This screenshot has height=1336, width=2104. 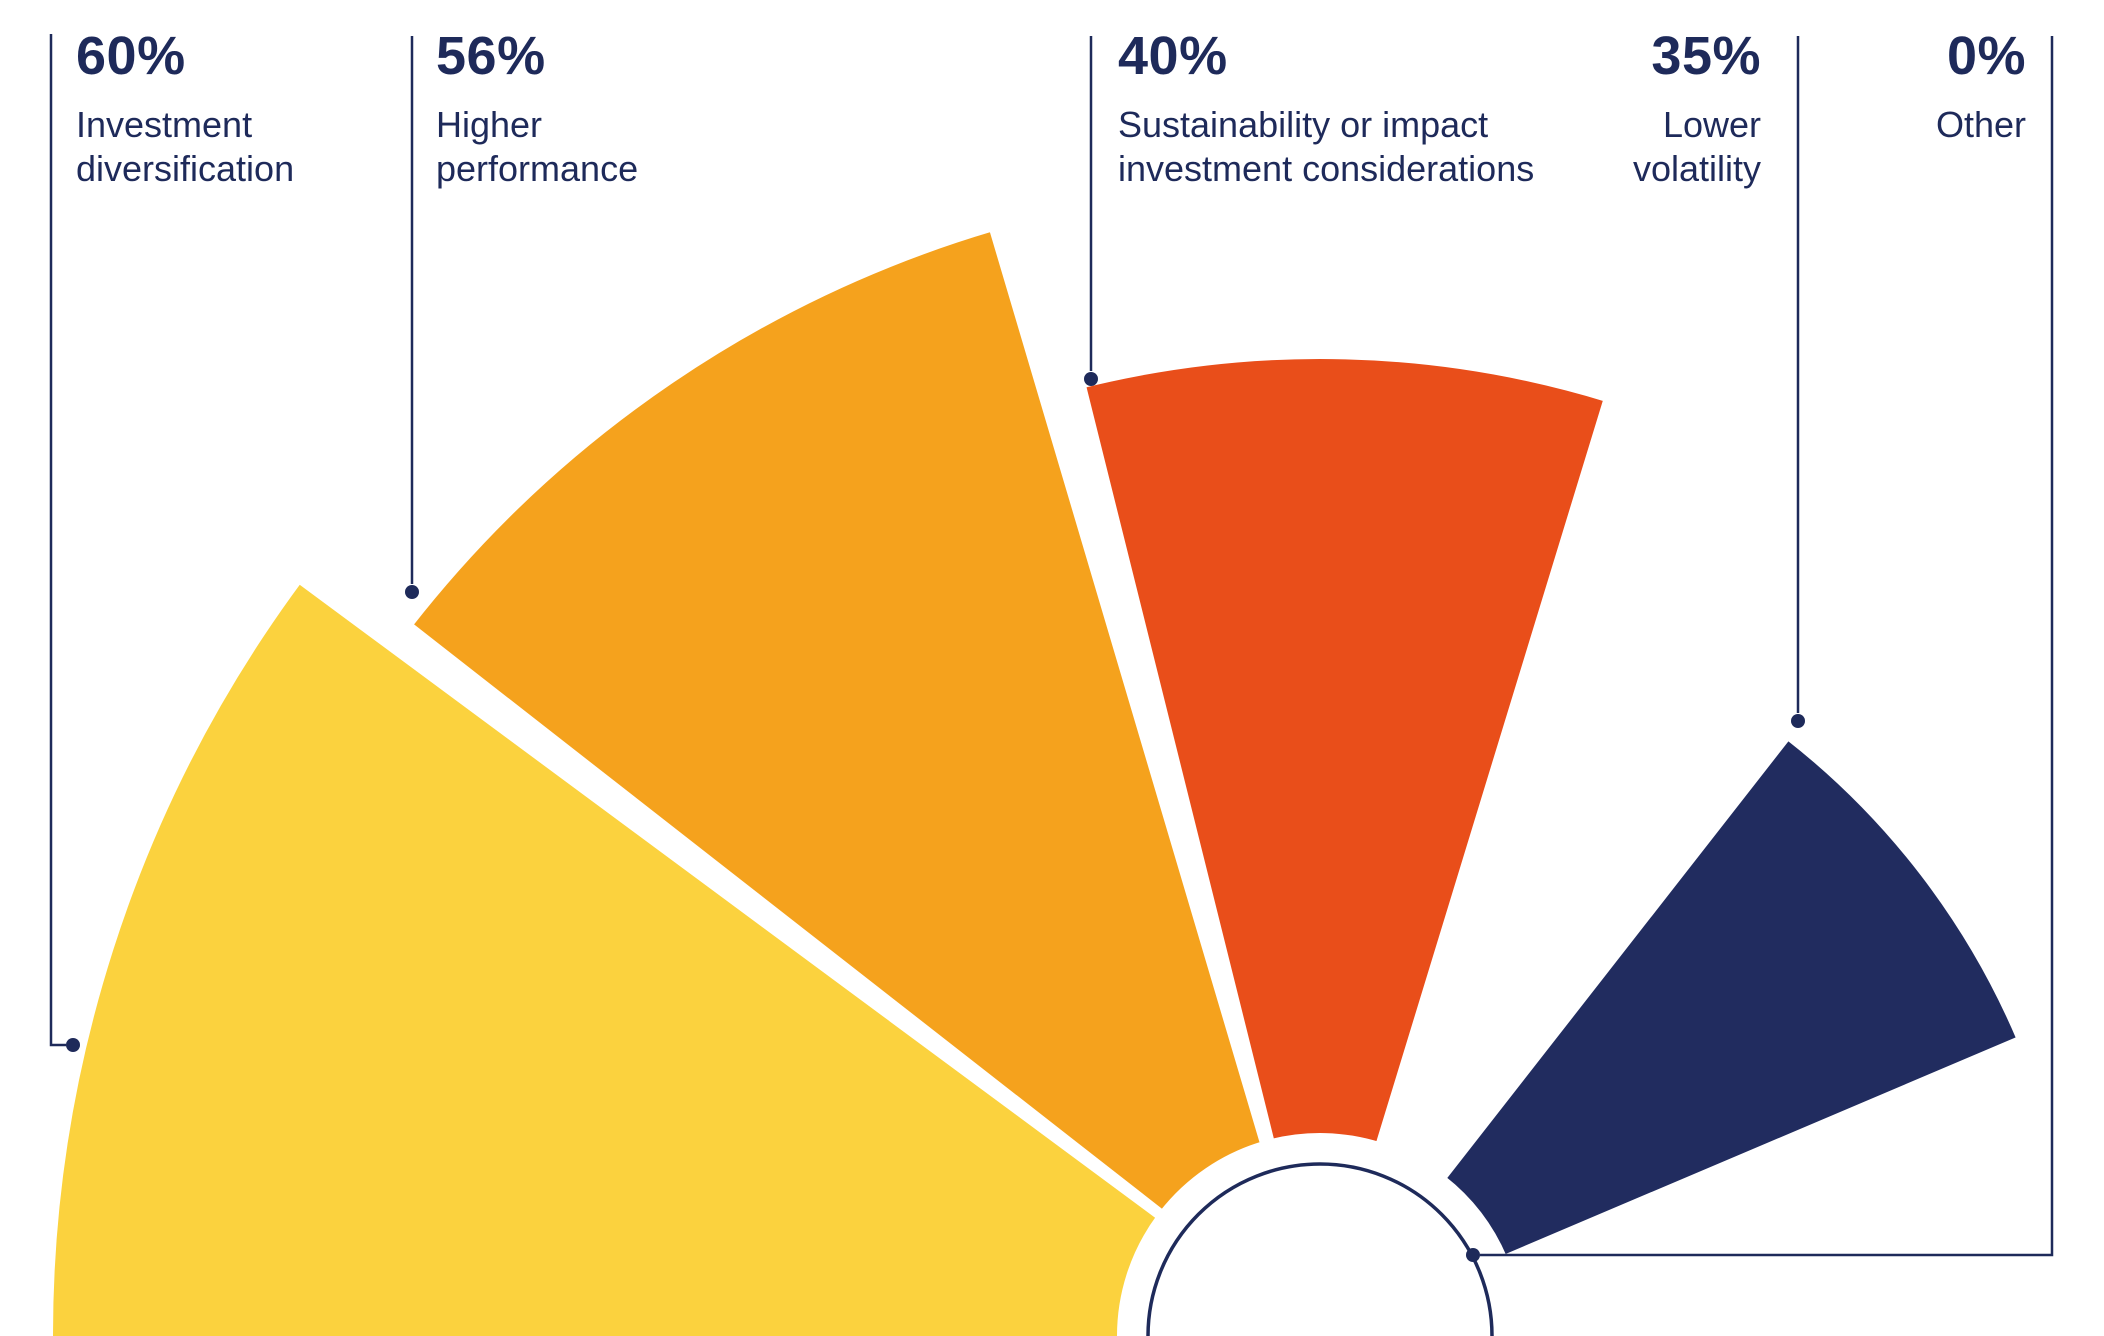 What do you see at coordinates (1986, 56) in the screenshot?
I see `percent-other: 0%` at bounding box center [1986, 56].